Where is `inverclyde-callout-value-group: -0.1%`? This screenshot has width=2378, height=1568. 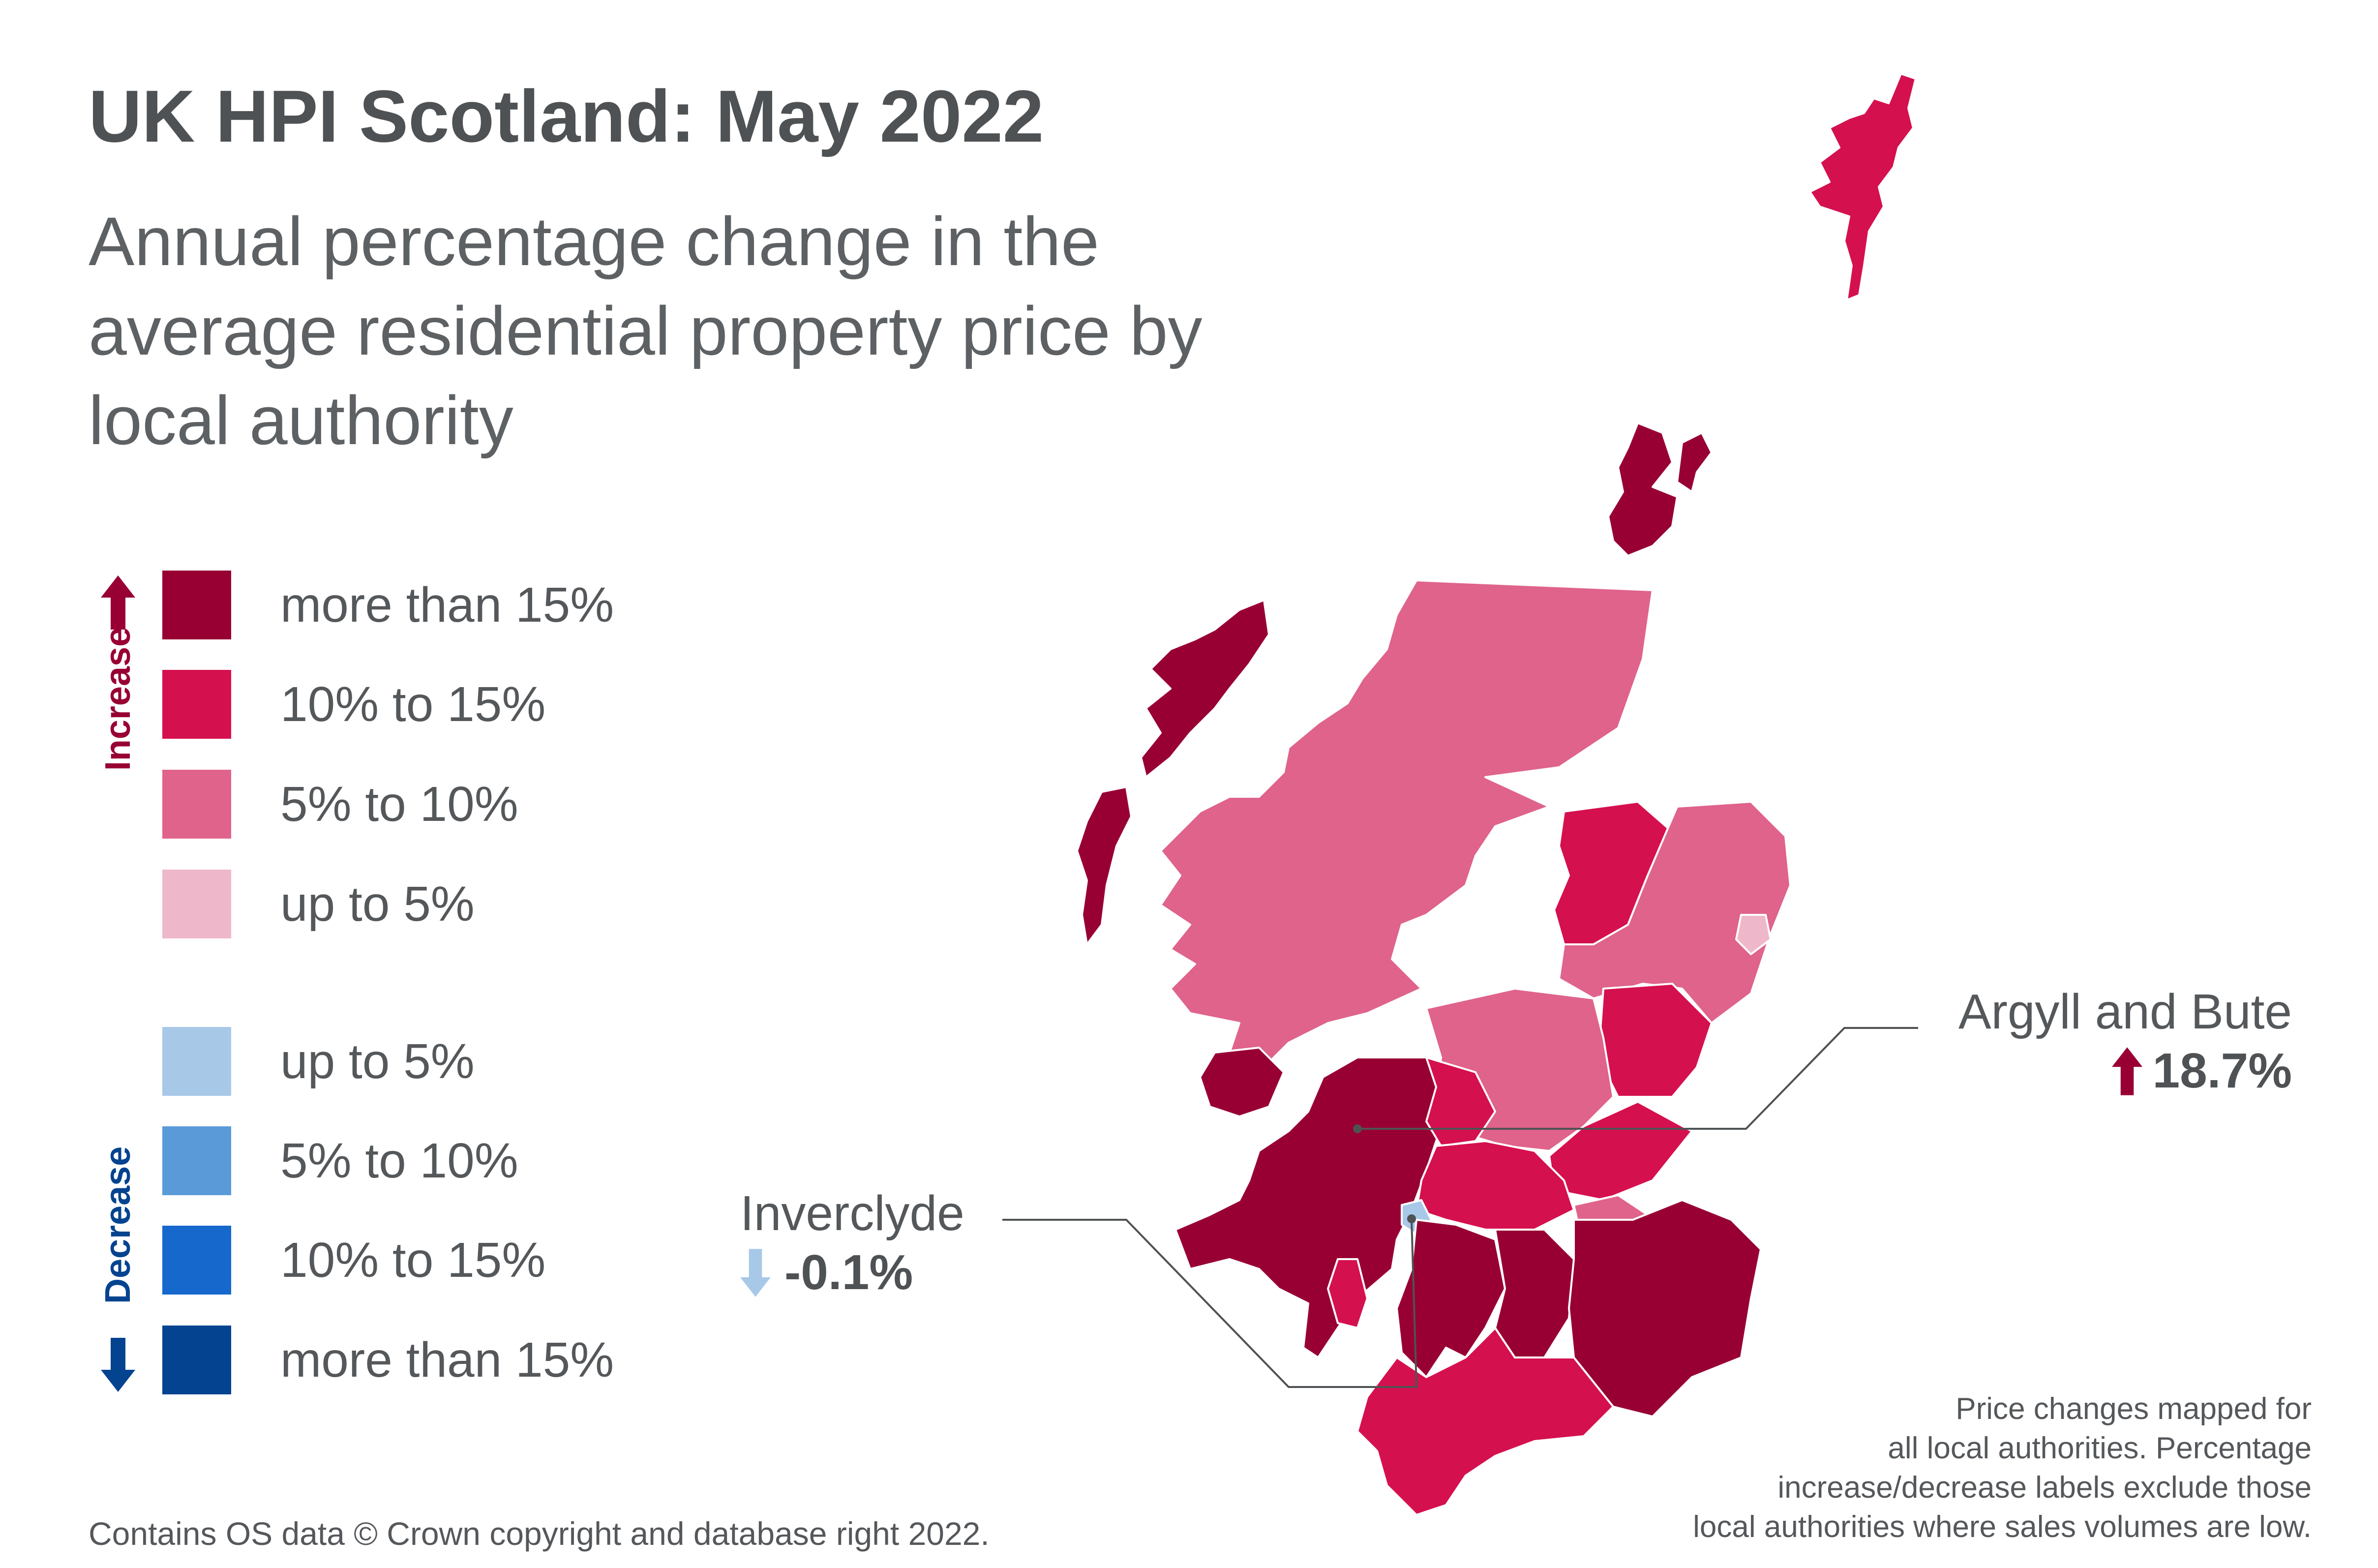 inverclyde-callout-value-group: -0.1% is located at coordinates (826, 1273).